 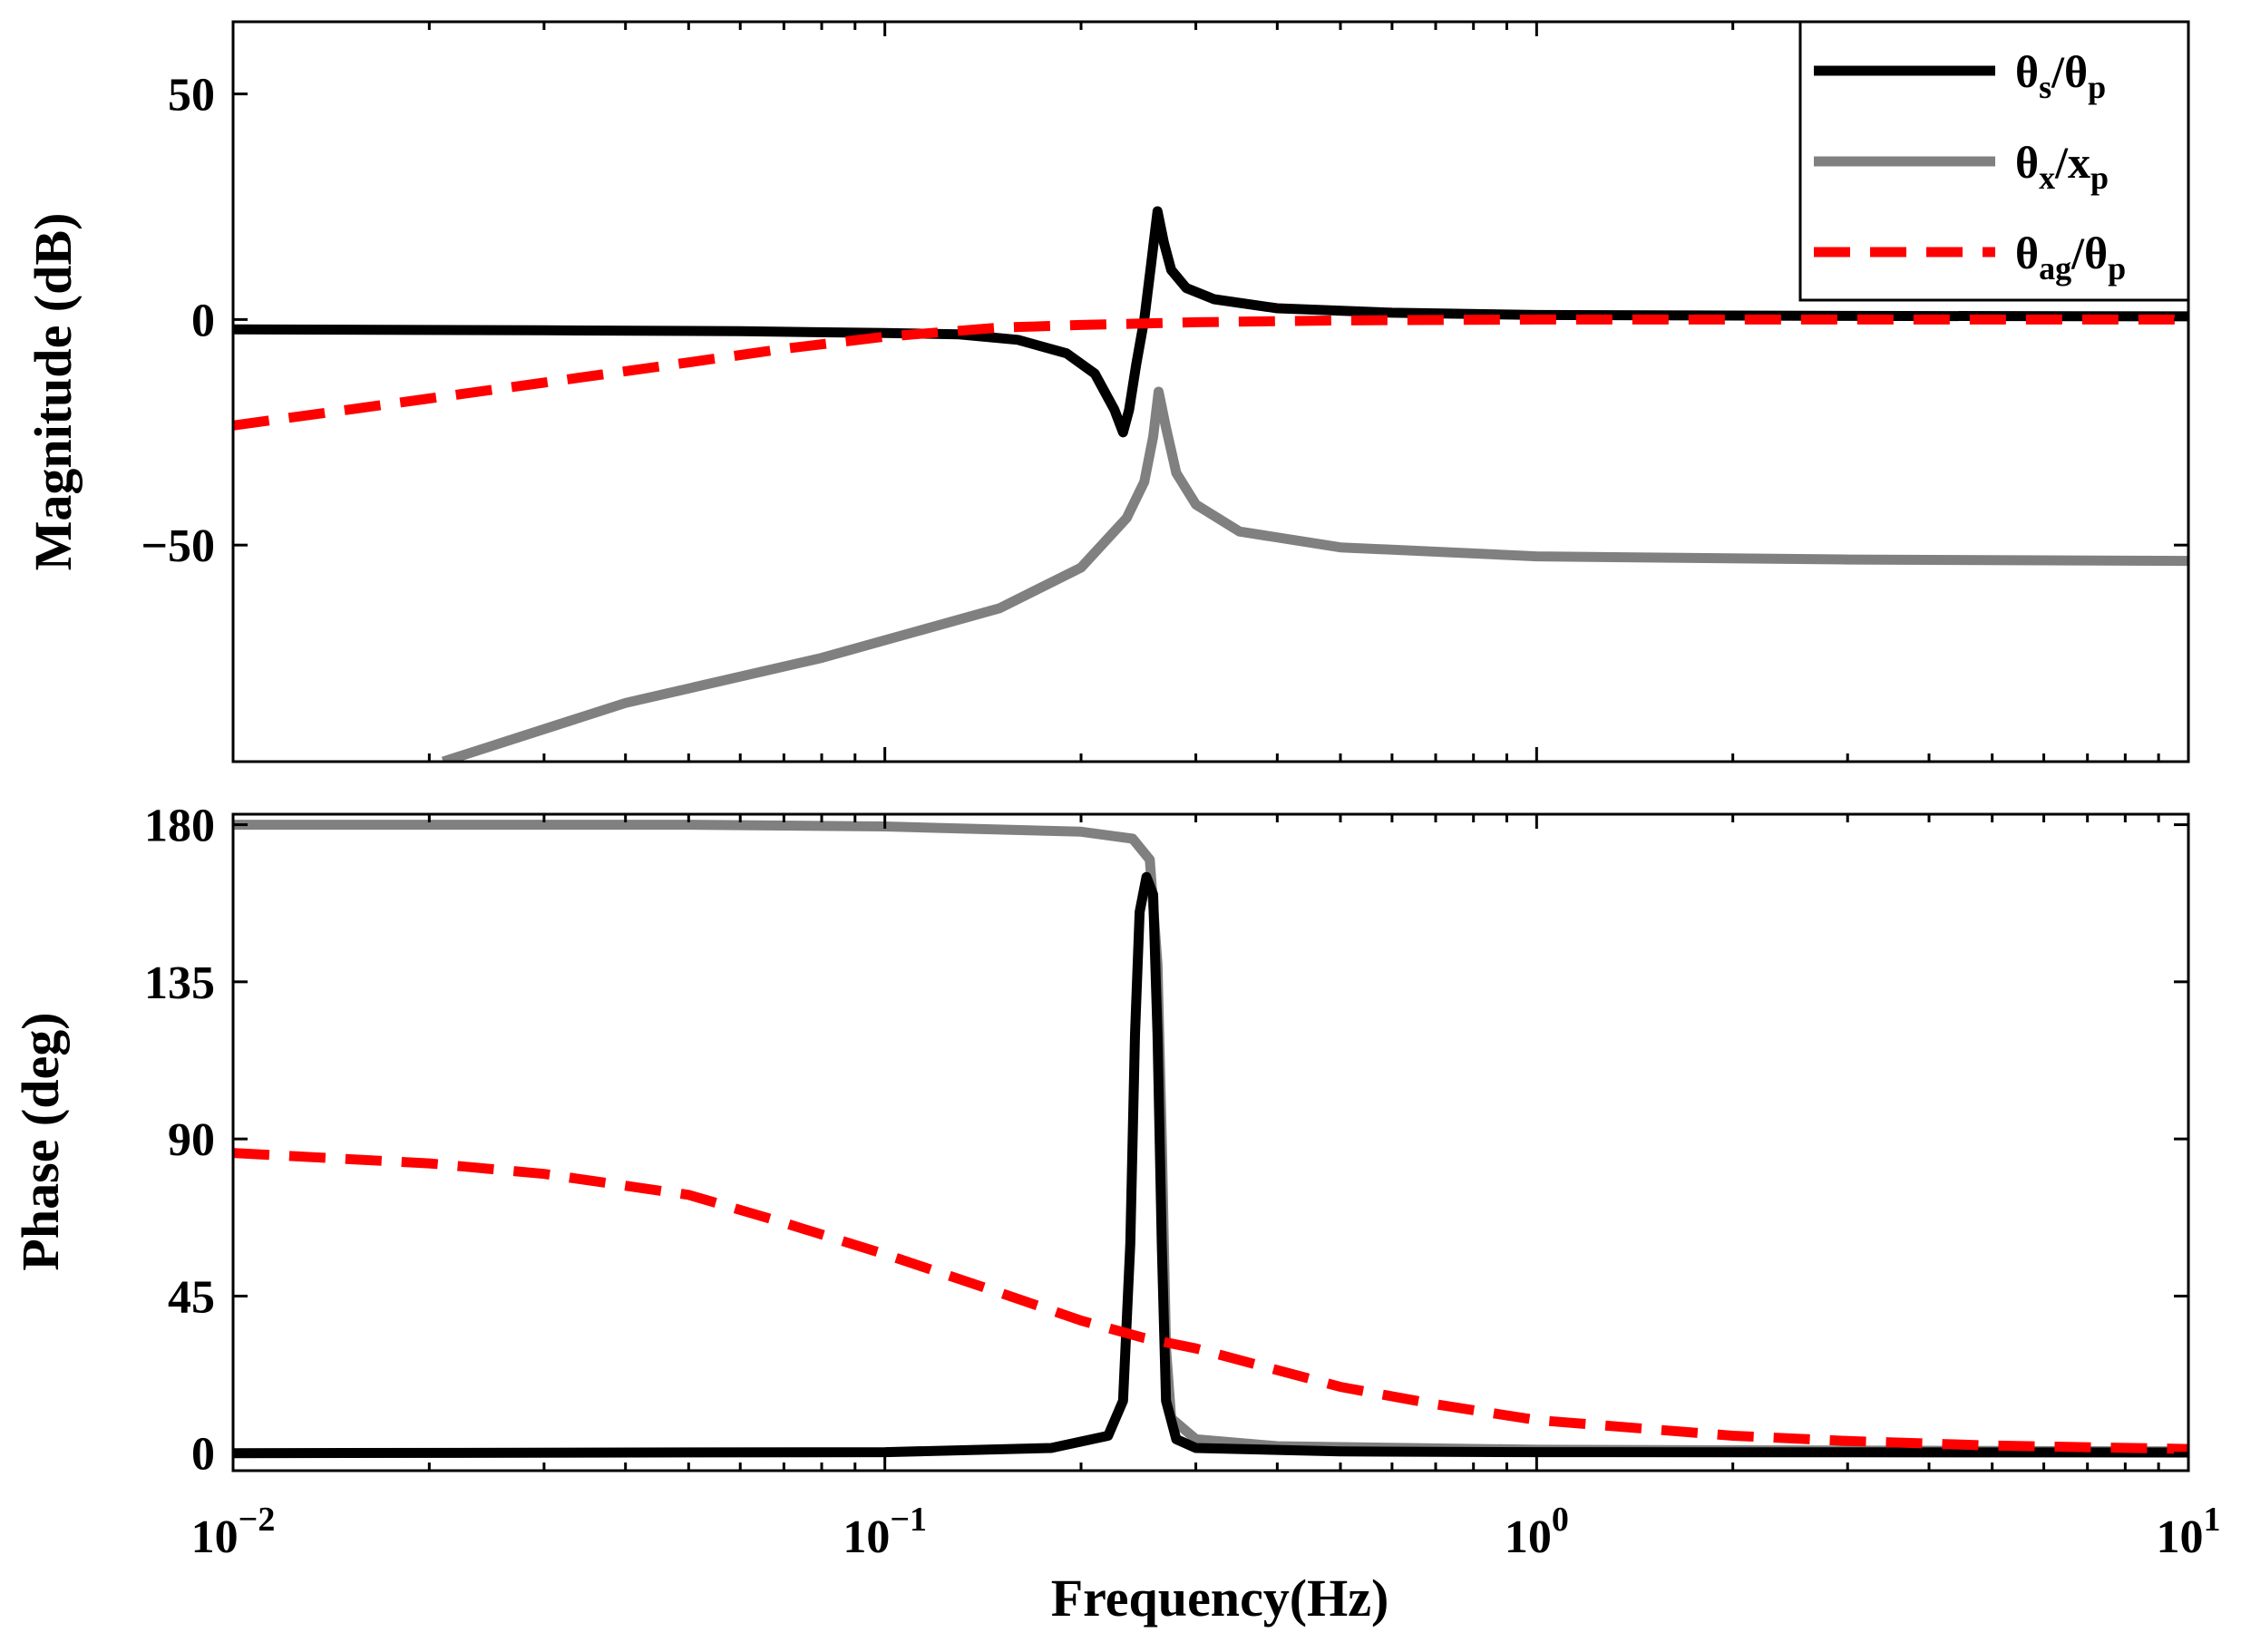 I want to click on legend: θs/θp θx/xp θag/θp, so click(x=1994, y=161).